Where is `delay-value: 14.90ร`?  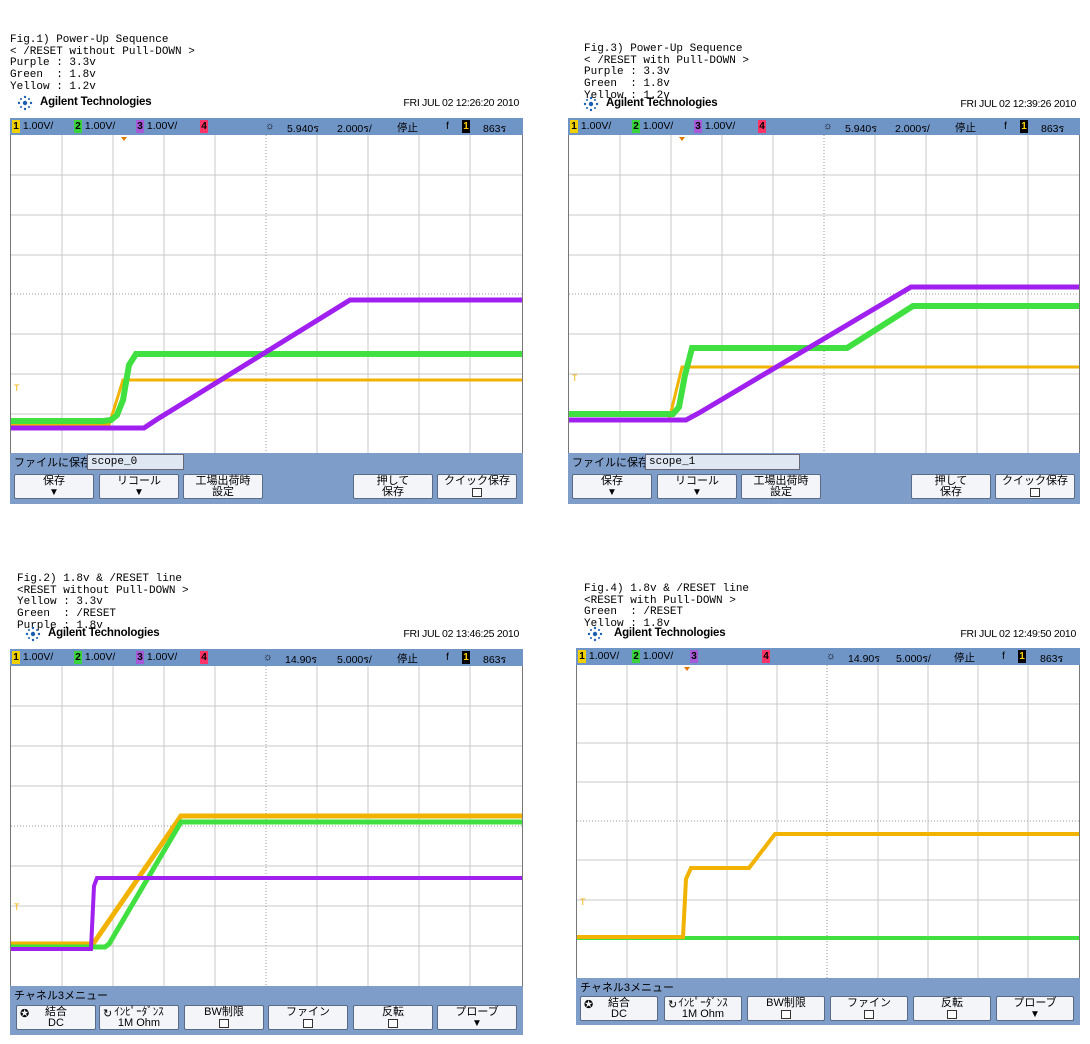 delay-value: 14.90ร is located at coordinates (864, 659).